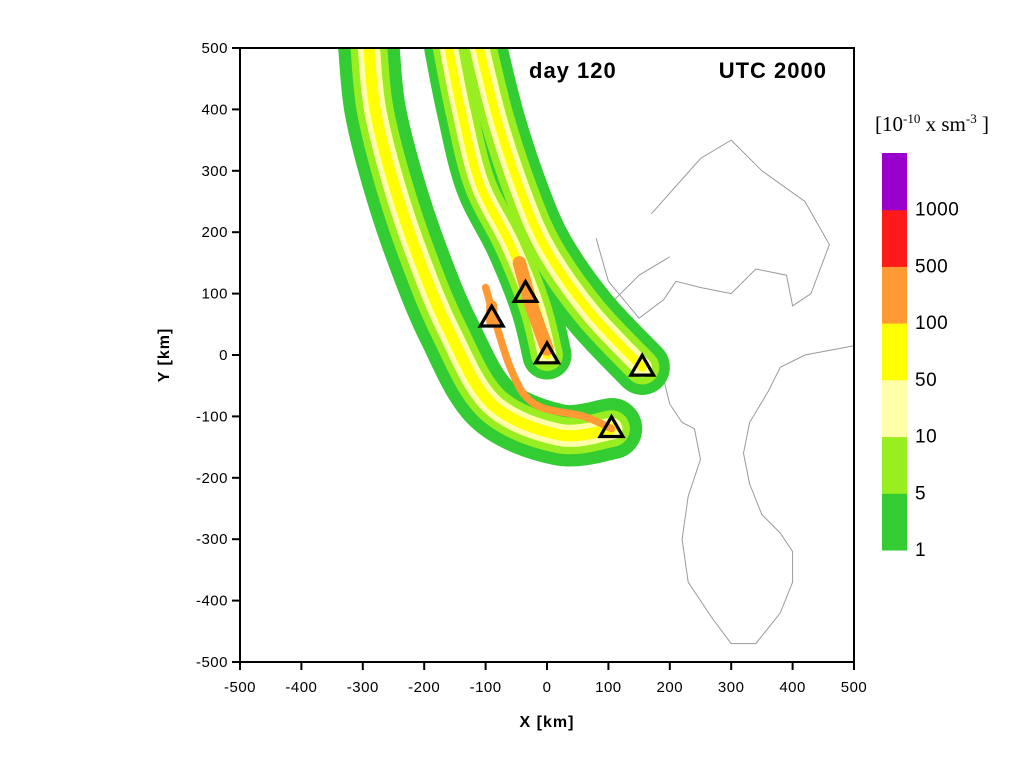 This screenshot has height=768, width=1024. What do you see at coordinates (547, 722) in the screenshot?
I see `x-axis-label: X [km]` at bounding box center [547, 722].